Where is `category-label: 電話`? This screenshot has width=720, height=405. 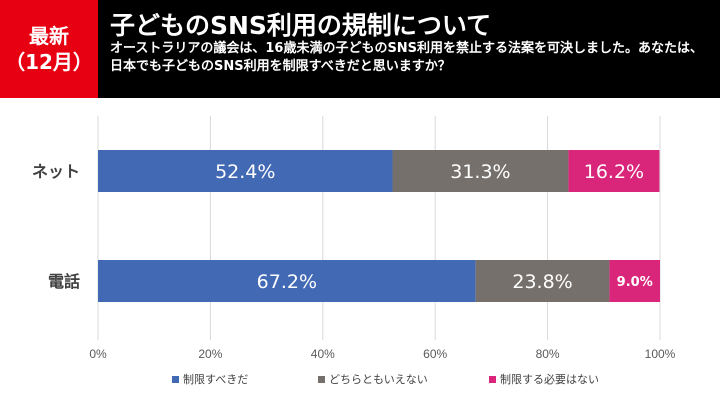
category-label: 電話 is located at coordinates (64, 281).